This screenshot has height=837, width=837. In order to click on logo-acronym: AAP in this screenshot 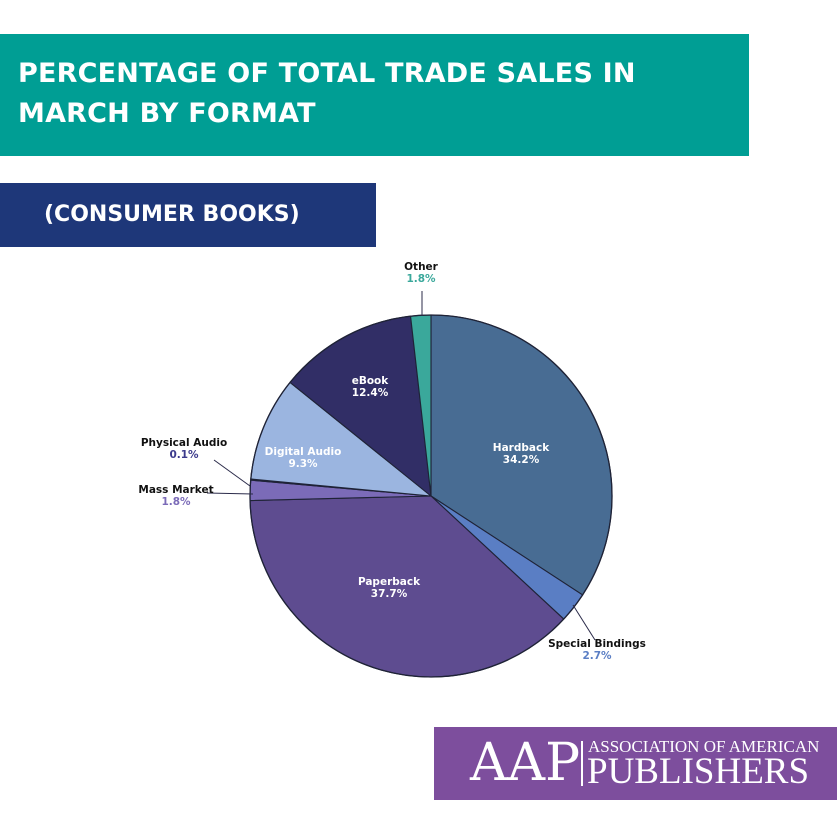, I will do `click(525, 763)`.